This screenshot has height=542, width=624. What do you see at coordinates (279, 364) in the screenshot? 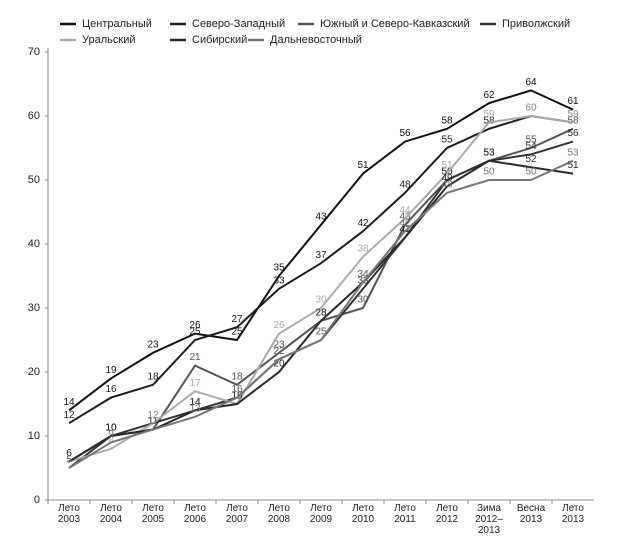
I see `data-label: 20` at bounding box center [279, 364].